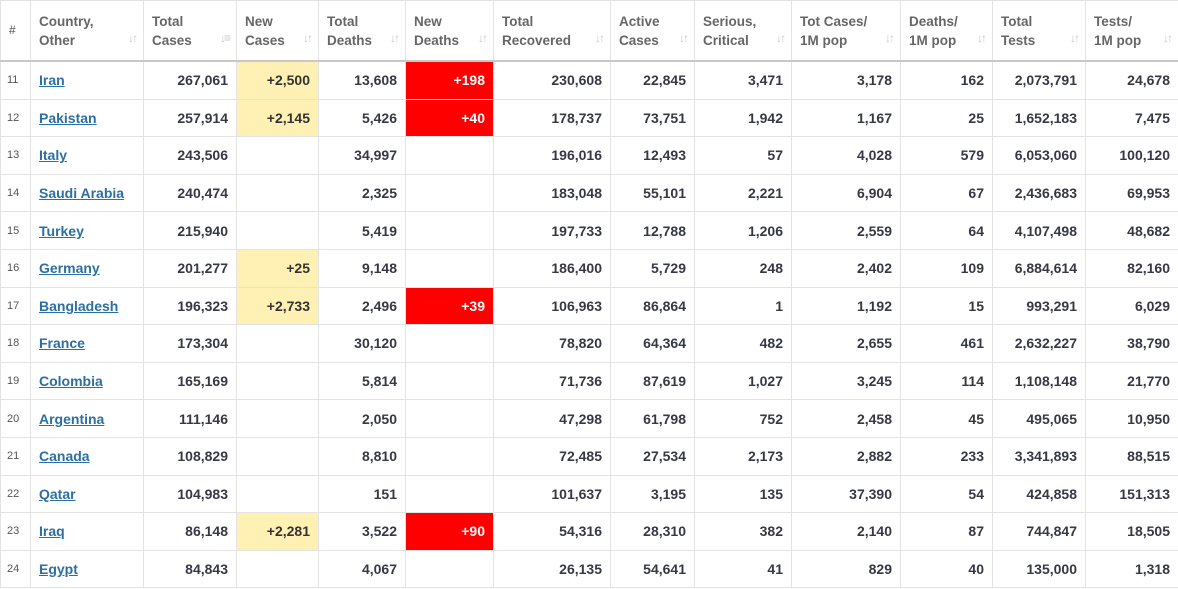 The height and width of the screenshot is (589, 1178). I want to click on cell-total-tests: 6,884,614, so click(1039, 268).